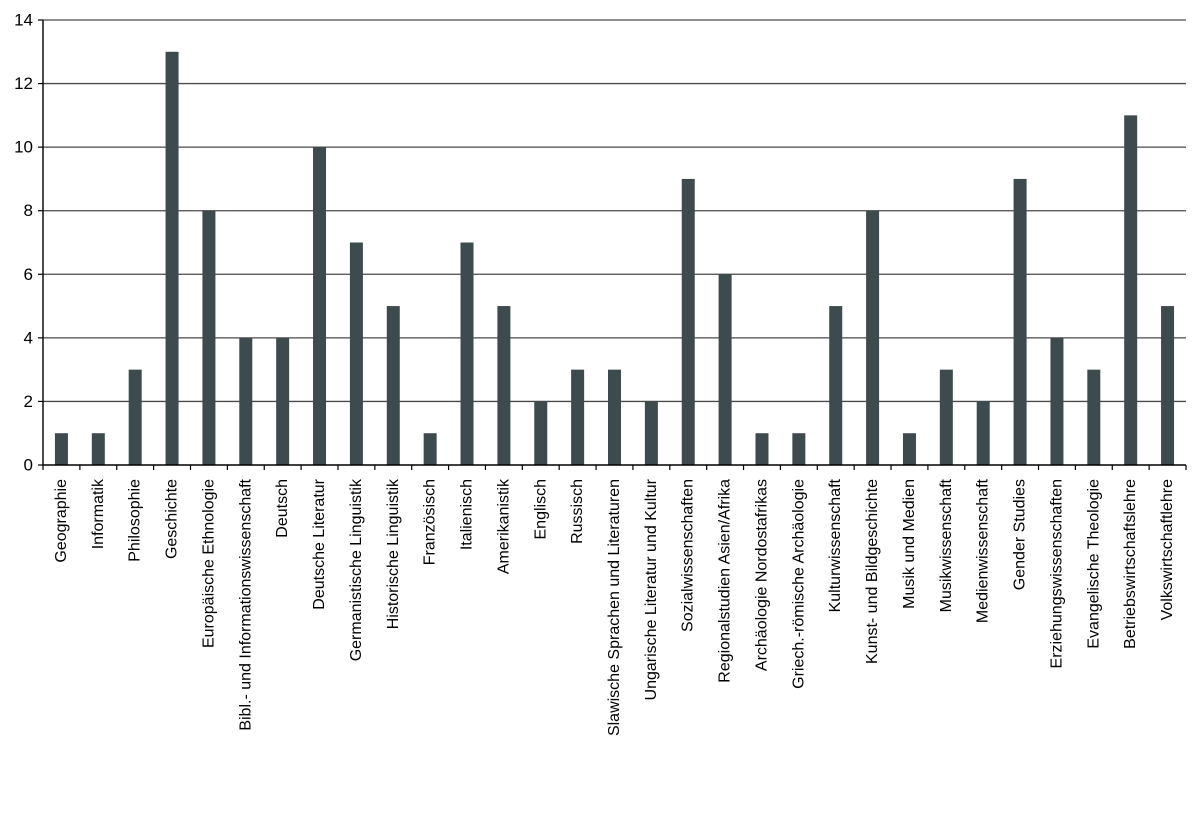 The width and height of the screenshot is (1196, 815). Describe the element at coordinates (946, 545) in the screenshot. I see `x-tick-label: Musikwissenschaft` at that location.